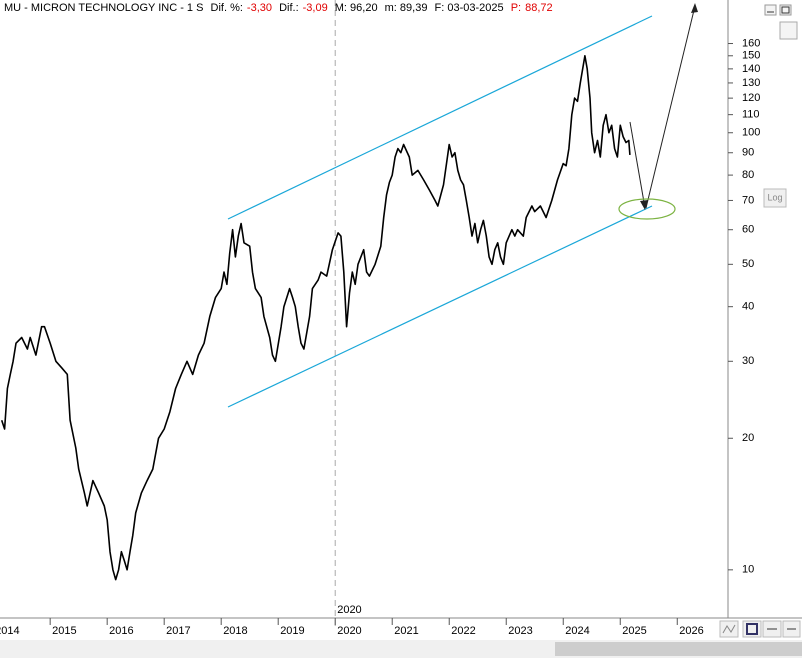 This screenshot has height=658, width=802. I want to click on y-tick-label: 10, so click(748, 570).